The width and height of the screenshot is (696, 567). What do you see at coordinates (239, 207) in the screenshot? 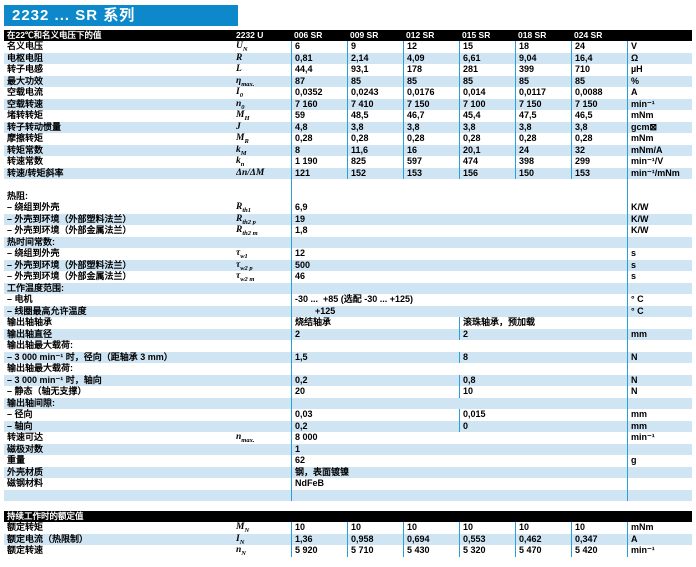
I see `symbol-main: R` at bounding box center [239, 207].